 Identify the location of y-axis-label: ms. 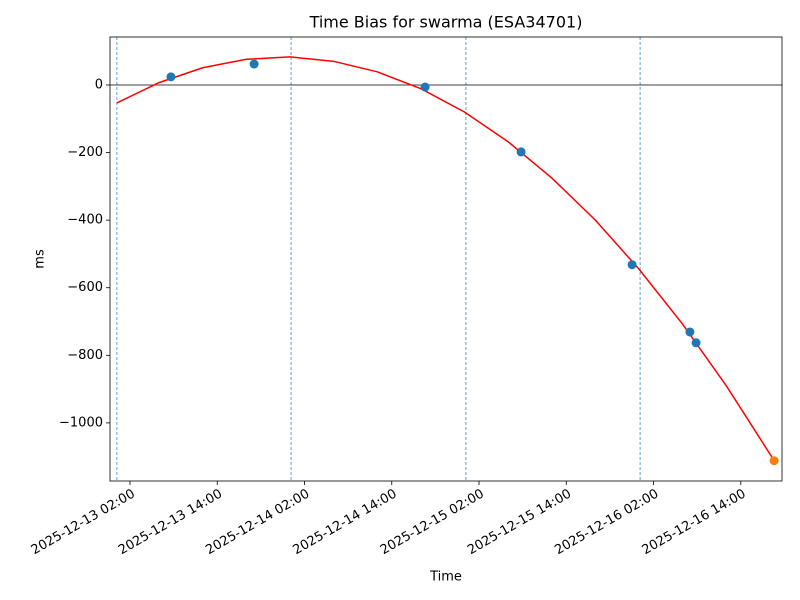
(40, 259).